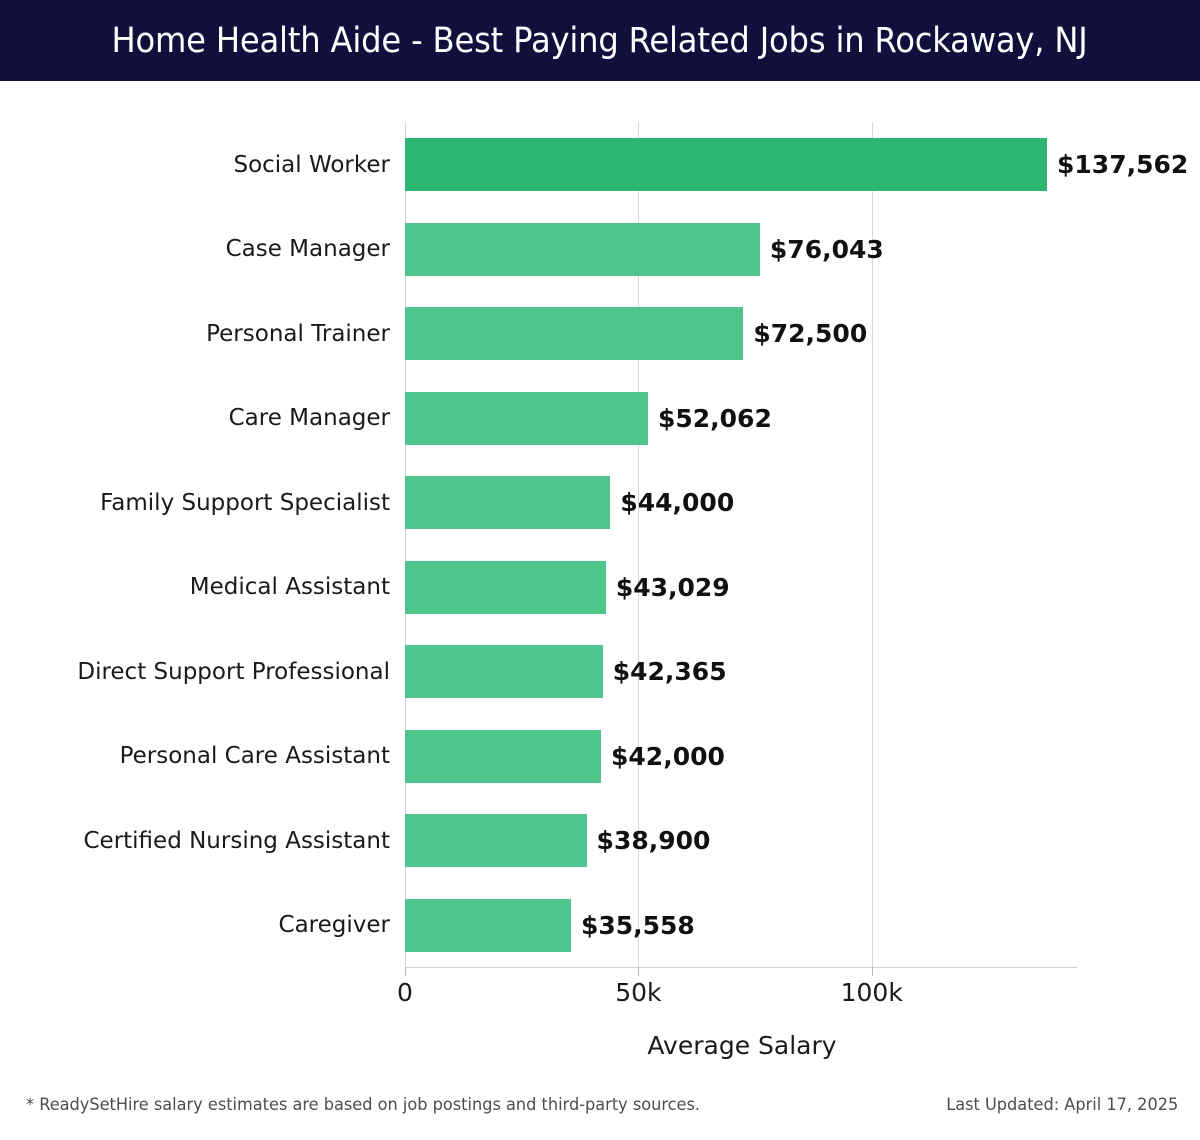 The height and width of the screenshot is (1140, 1200). What do you see at coordinates (236, 840) in the screenshot?
I see `y-axis-category-label: Certified Nursing Assistant` at bounding box center [236, 840].